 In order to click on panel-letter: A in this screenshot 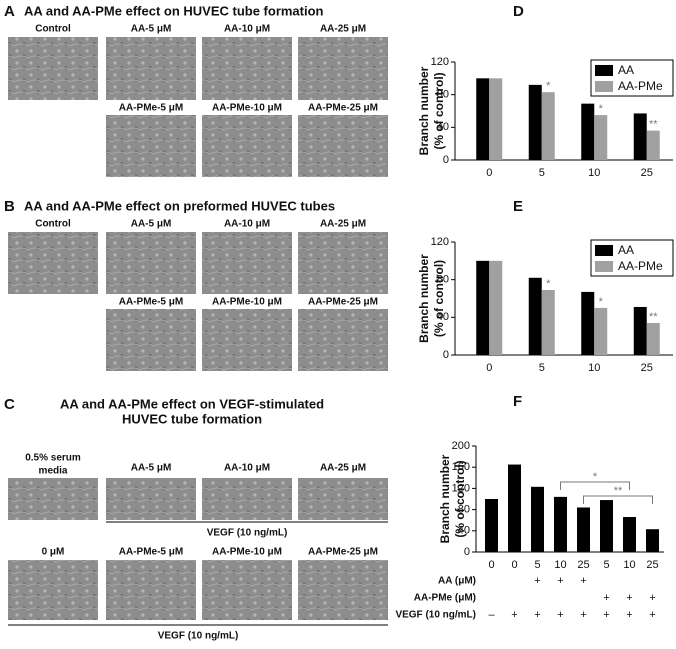, I will do `click(9, 11)`.